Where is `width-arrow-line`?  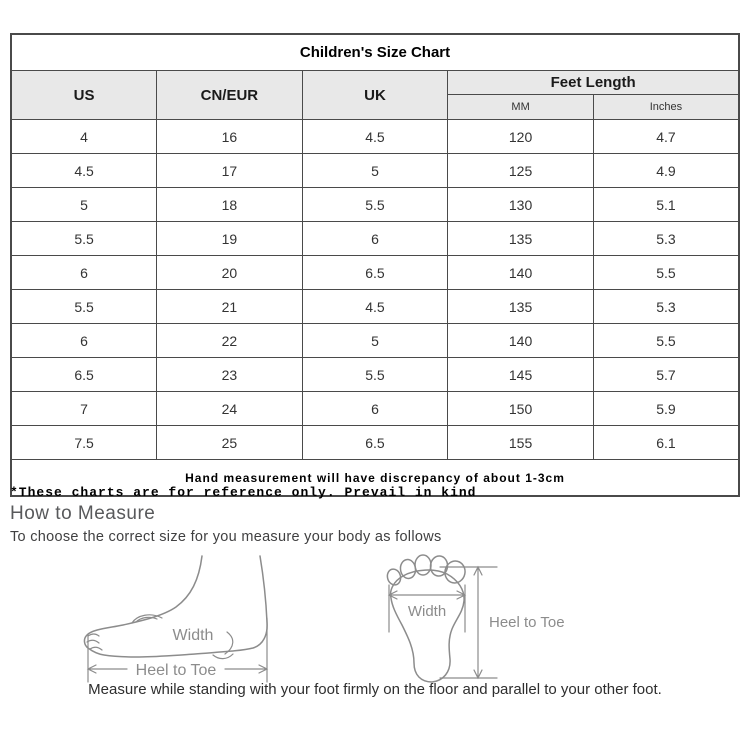
width-arrow-line is located at coordinates (427, 595).